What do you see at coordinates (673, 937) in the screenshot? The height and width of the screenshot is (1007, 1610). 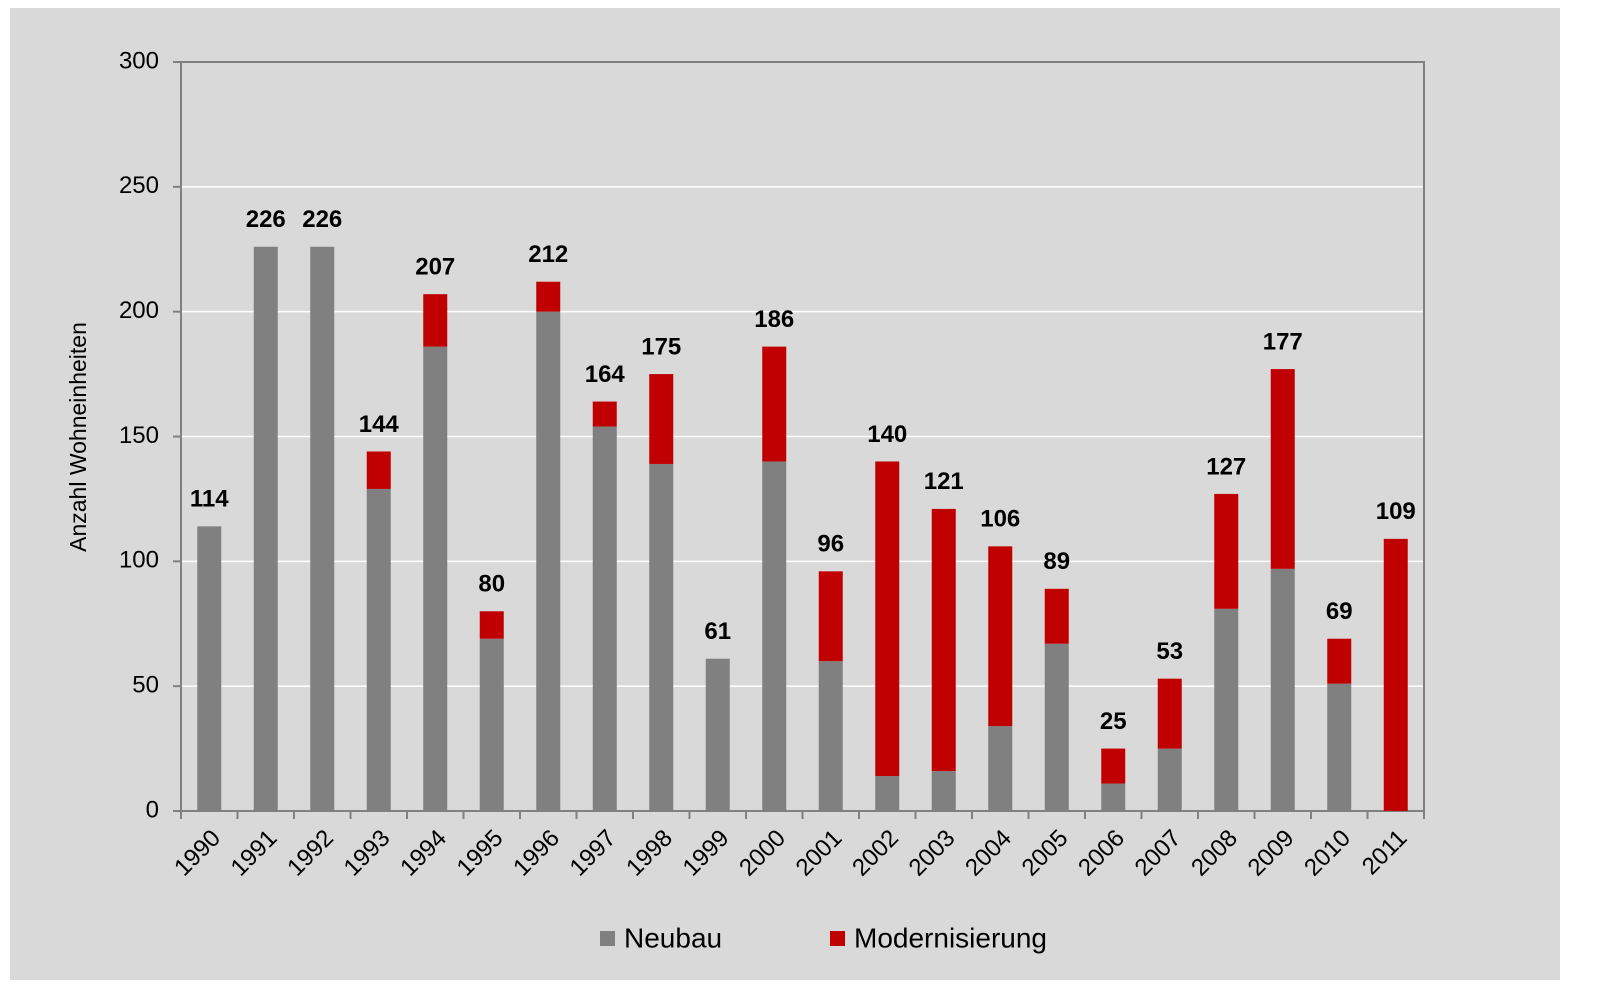 I see `legend-label: Neubau` at bounding box center [673, 937].